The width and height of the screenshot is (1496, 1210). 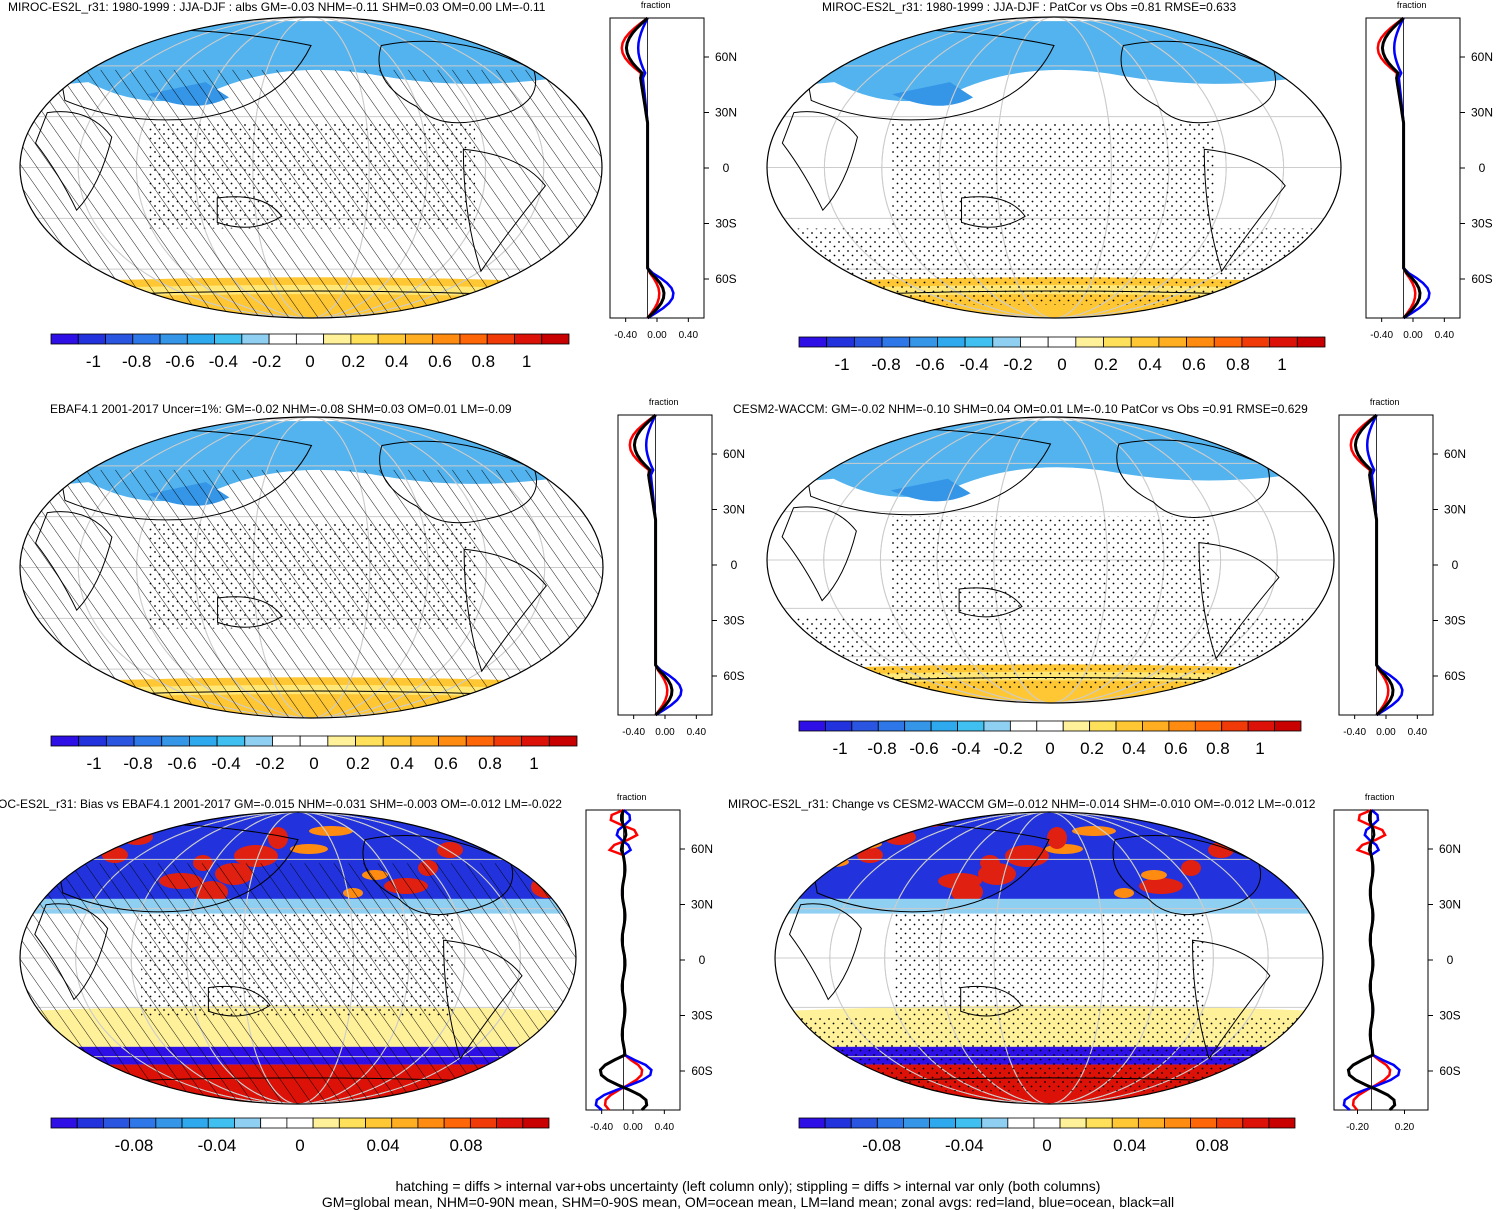 I want to click on zonal-profile-6: fraction 60N 30N 0 30S 60S -0.20 0.20, so click(x=1397, y=962).